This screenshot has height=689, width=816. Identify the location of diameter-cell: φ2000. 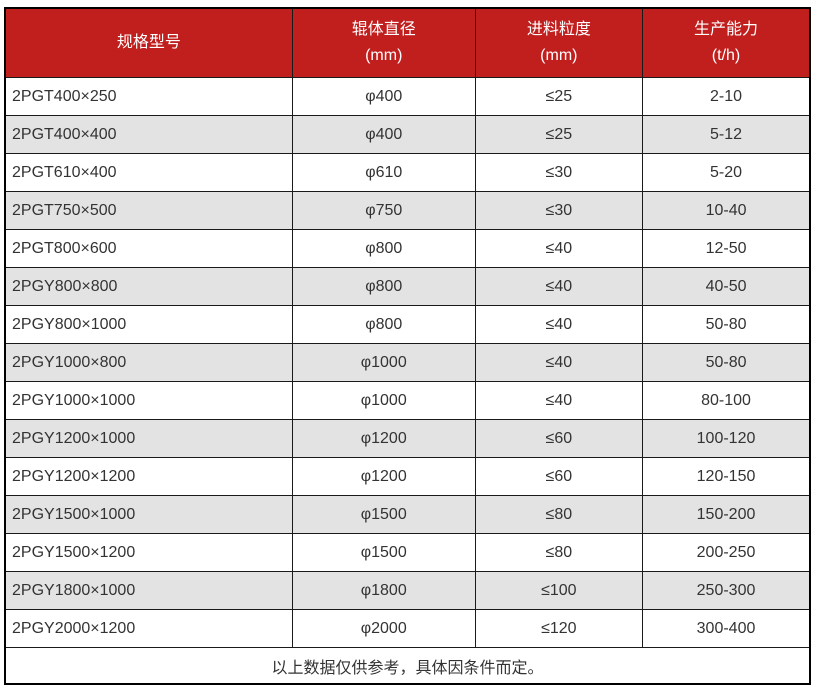
(383, 628).